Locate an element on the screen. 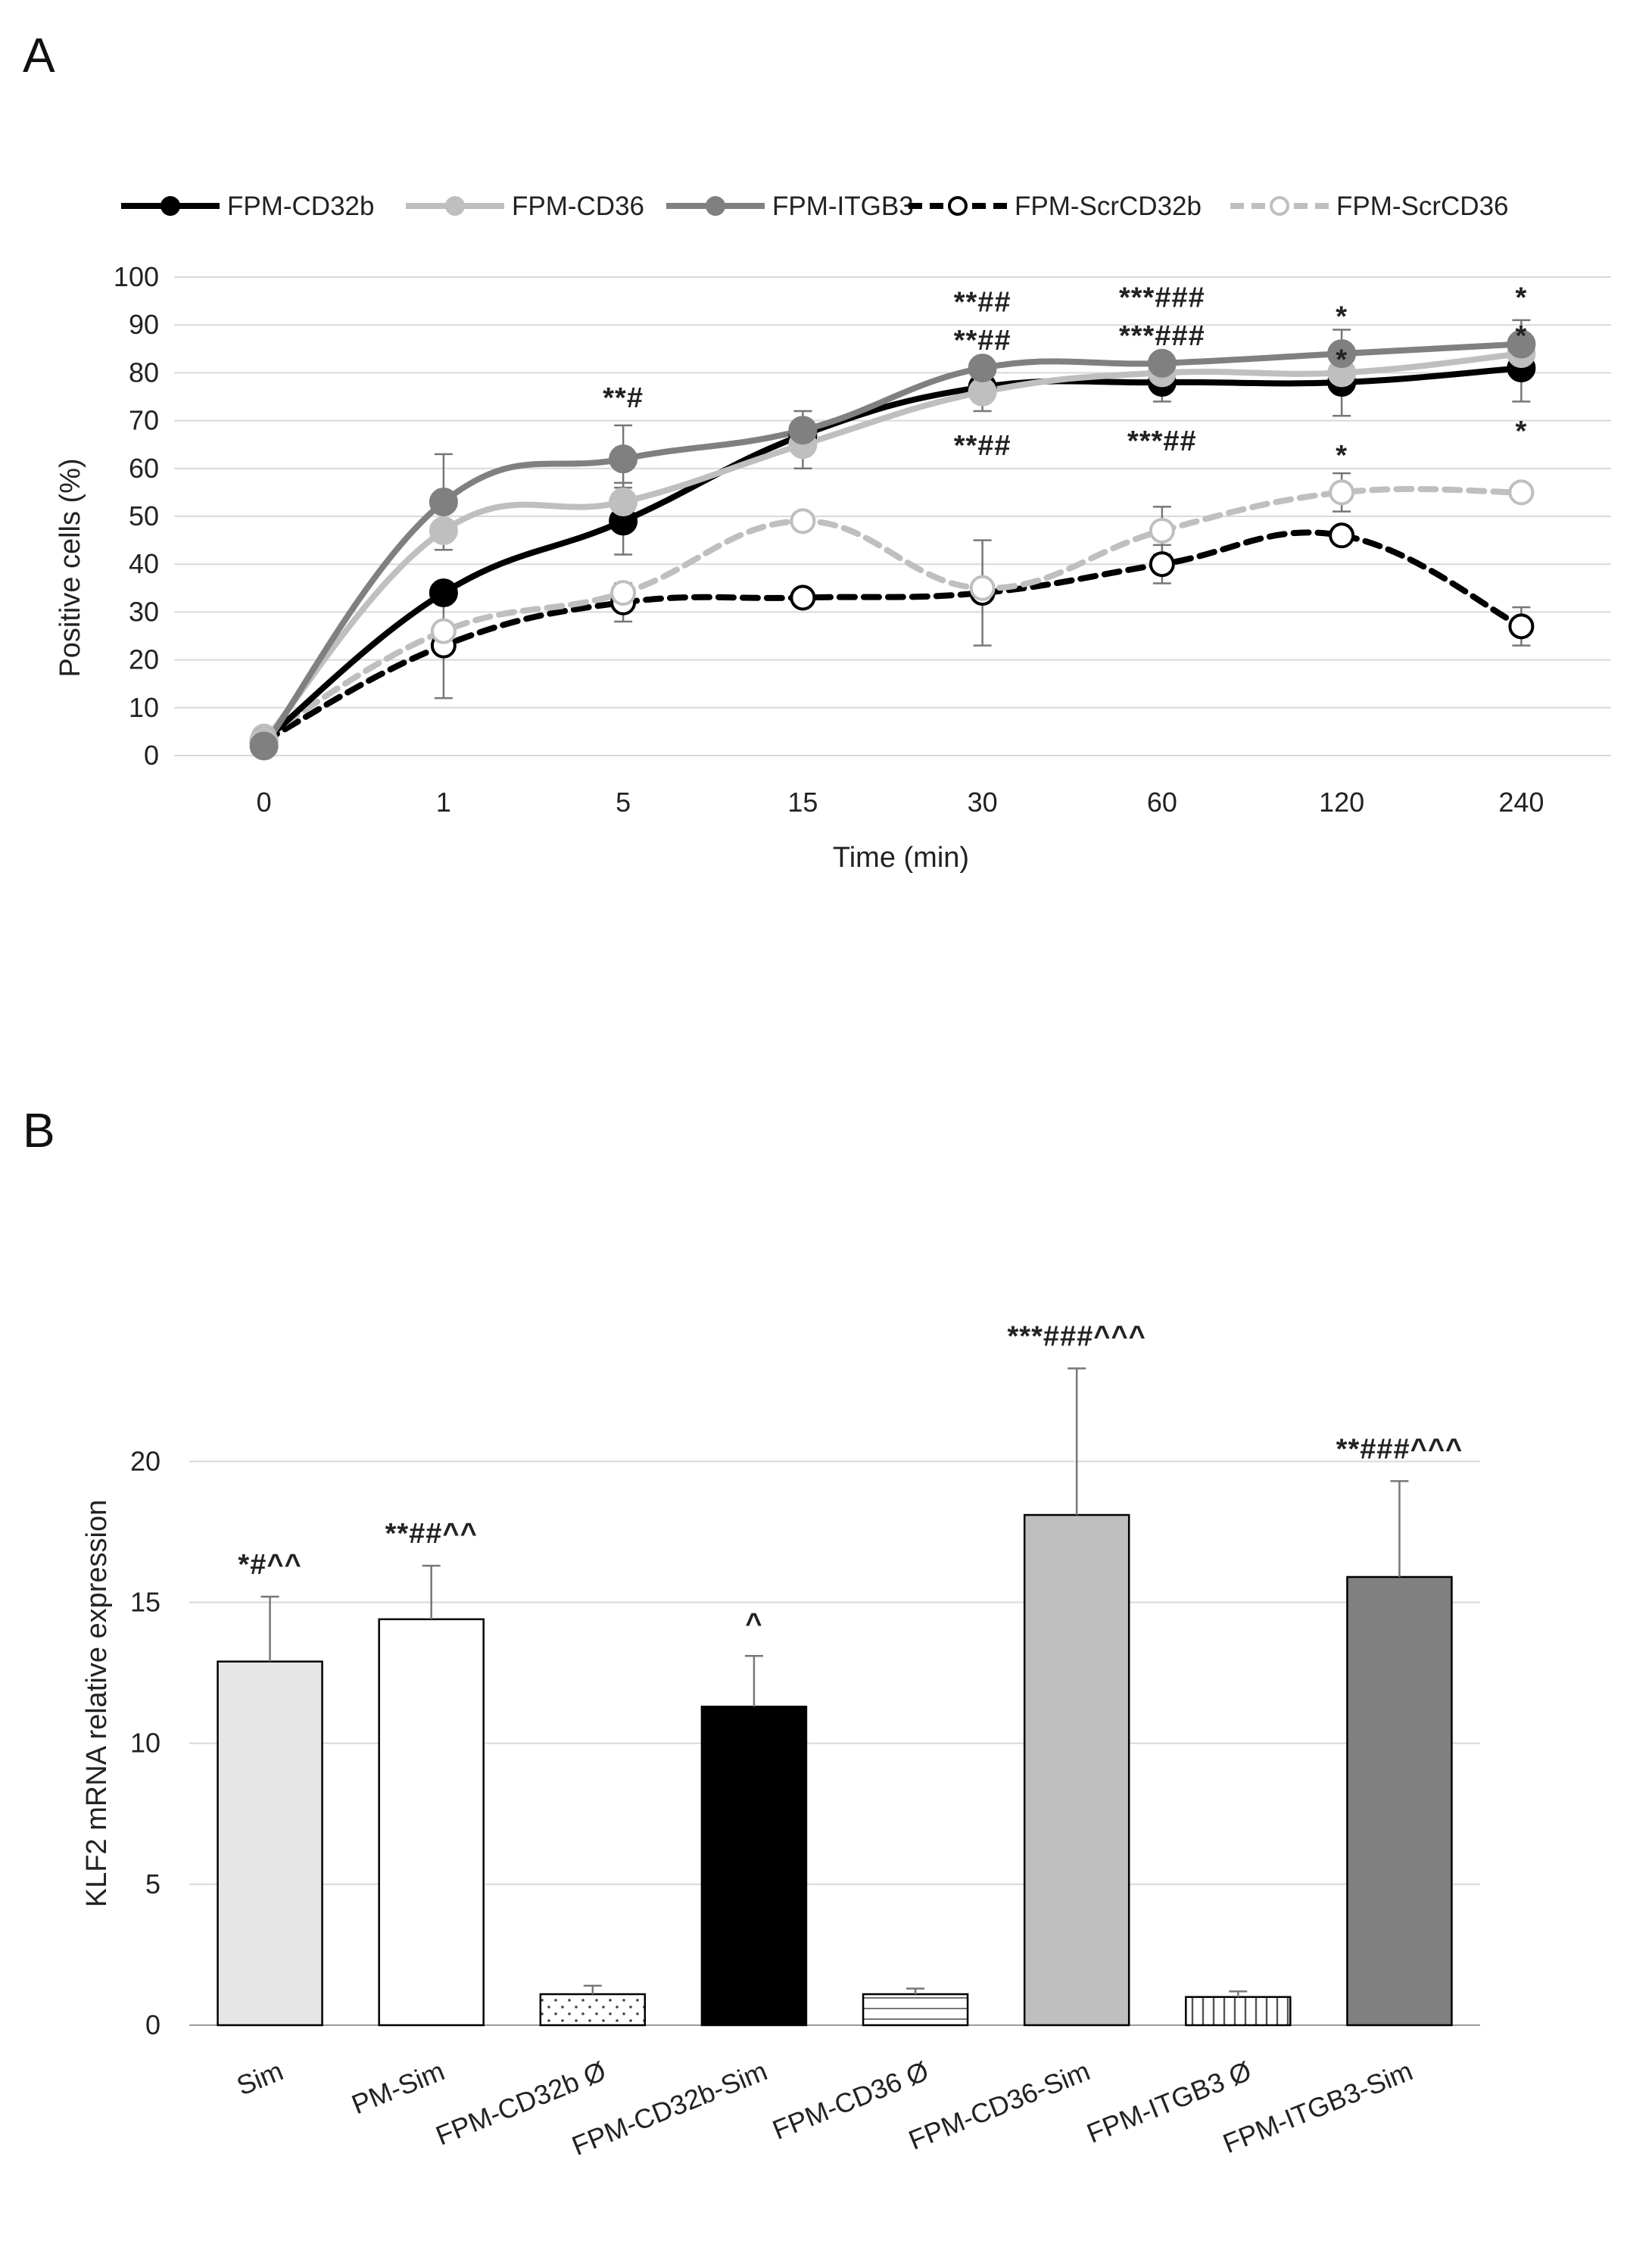  panel-b-y-tick: 5 is located at coordinates (153, 1884).